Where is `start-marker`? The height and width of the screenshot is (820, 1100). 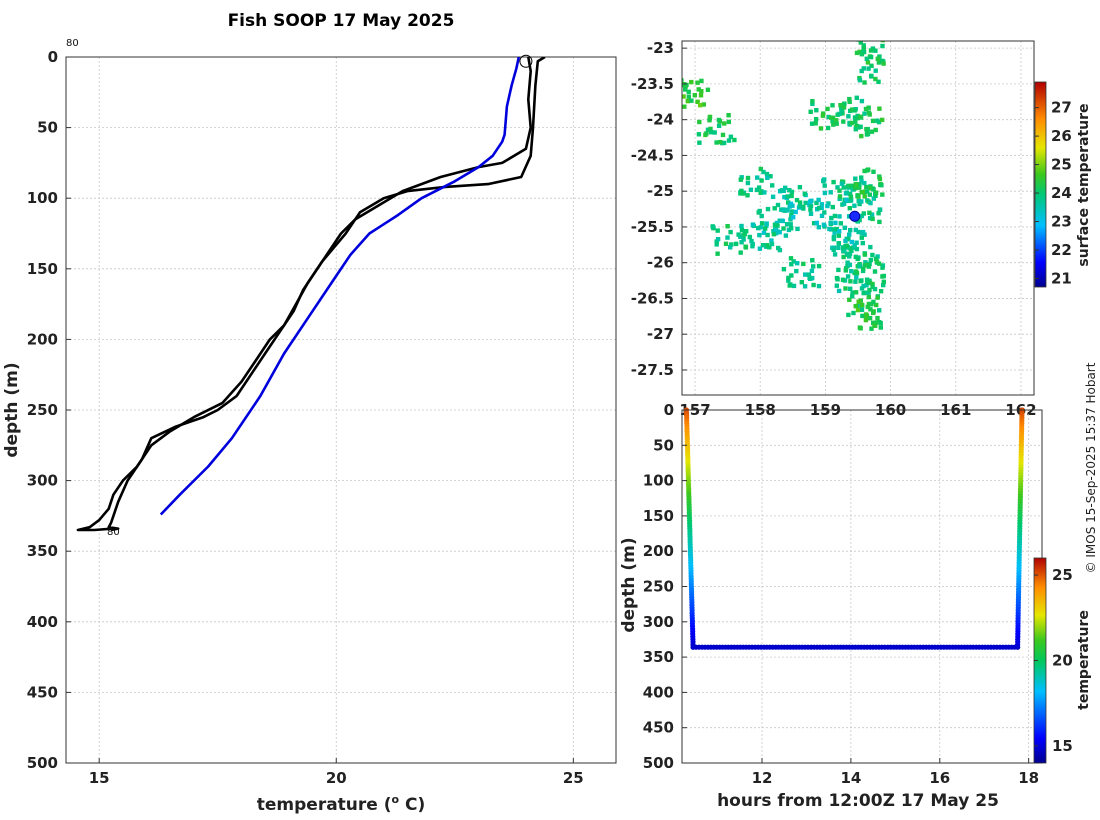
start-marker is located at coordinates (526, 61).